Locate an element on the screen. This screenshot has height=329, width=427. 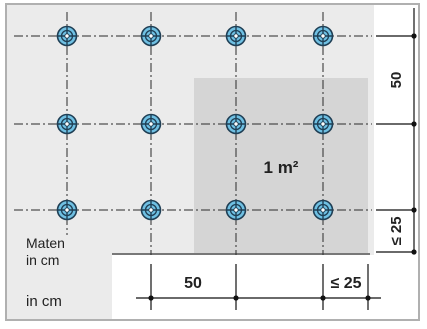
dimension-zone-right is located at coordinates (396, 131).